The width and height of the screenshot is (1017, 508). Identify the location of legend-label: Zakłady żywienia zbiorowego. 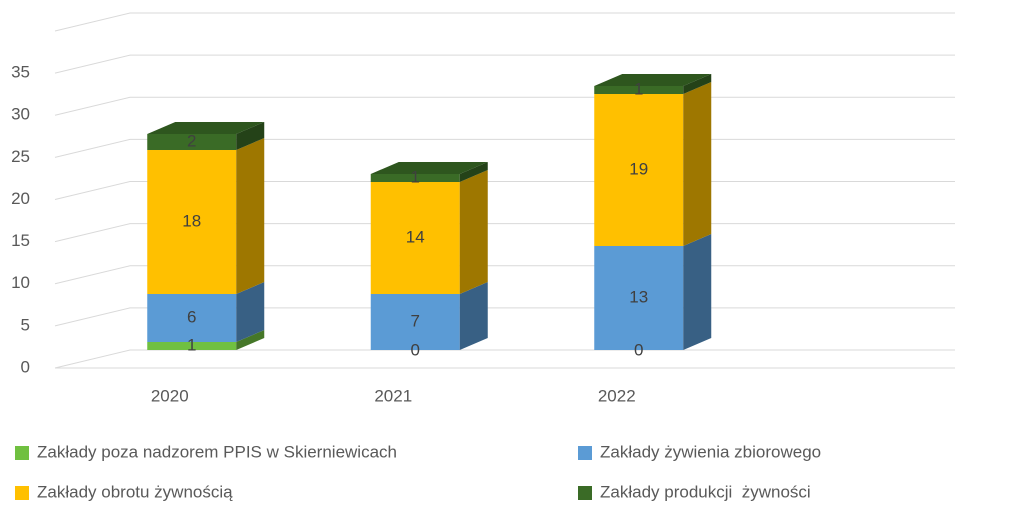
(710, 451).